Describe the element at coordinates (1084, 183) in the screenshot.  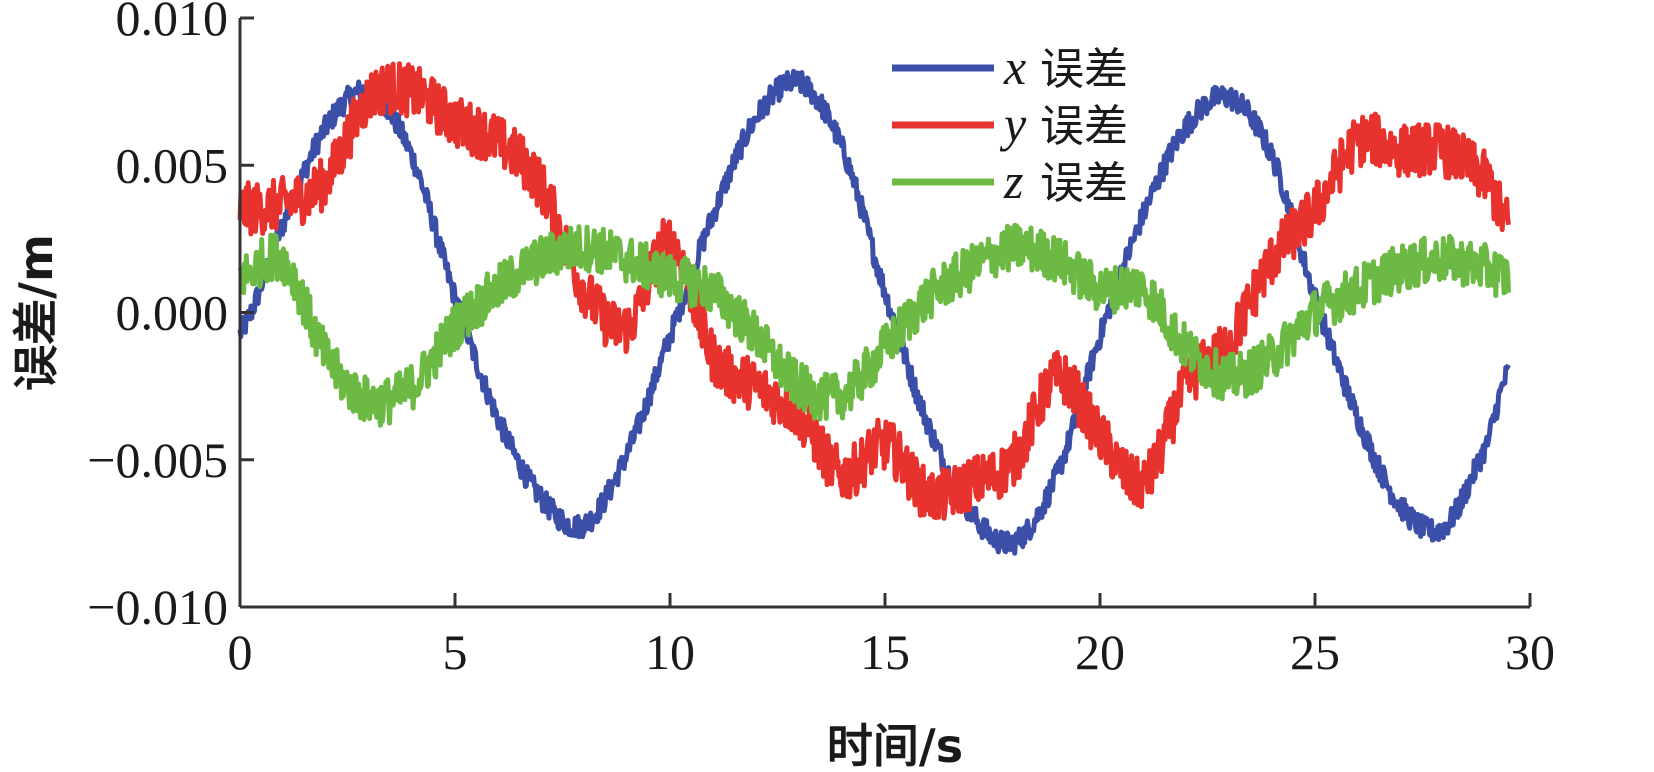
I see `legend-label-z: 误差` at that location.